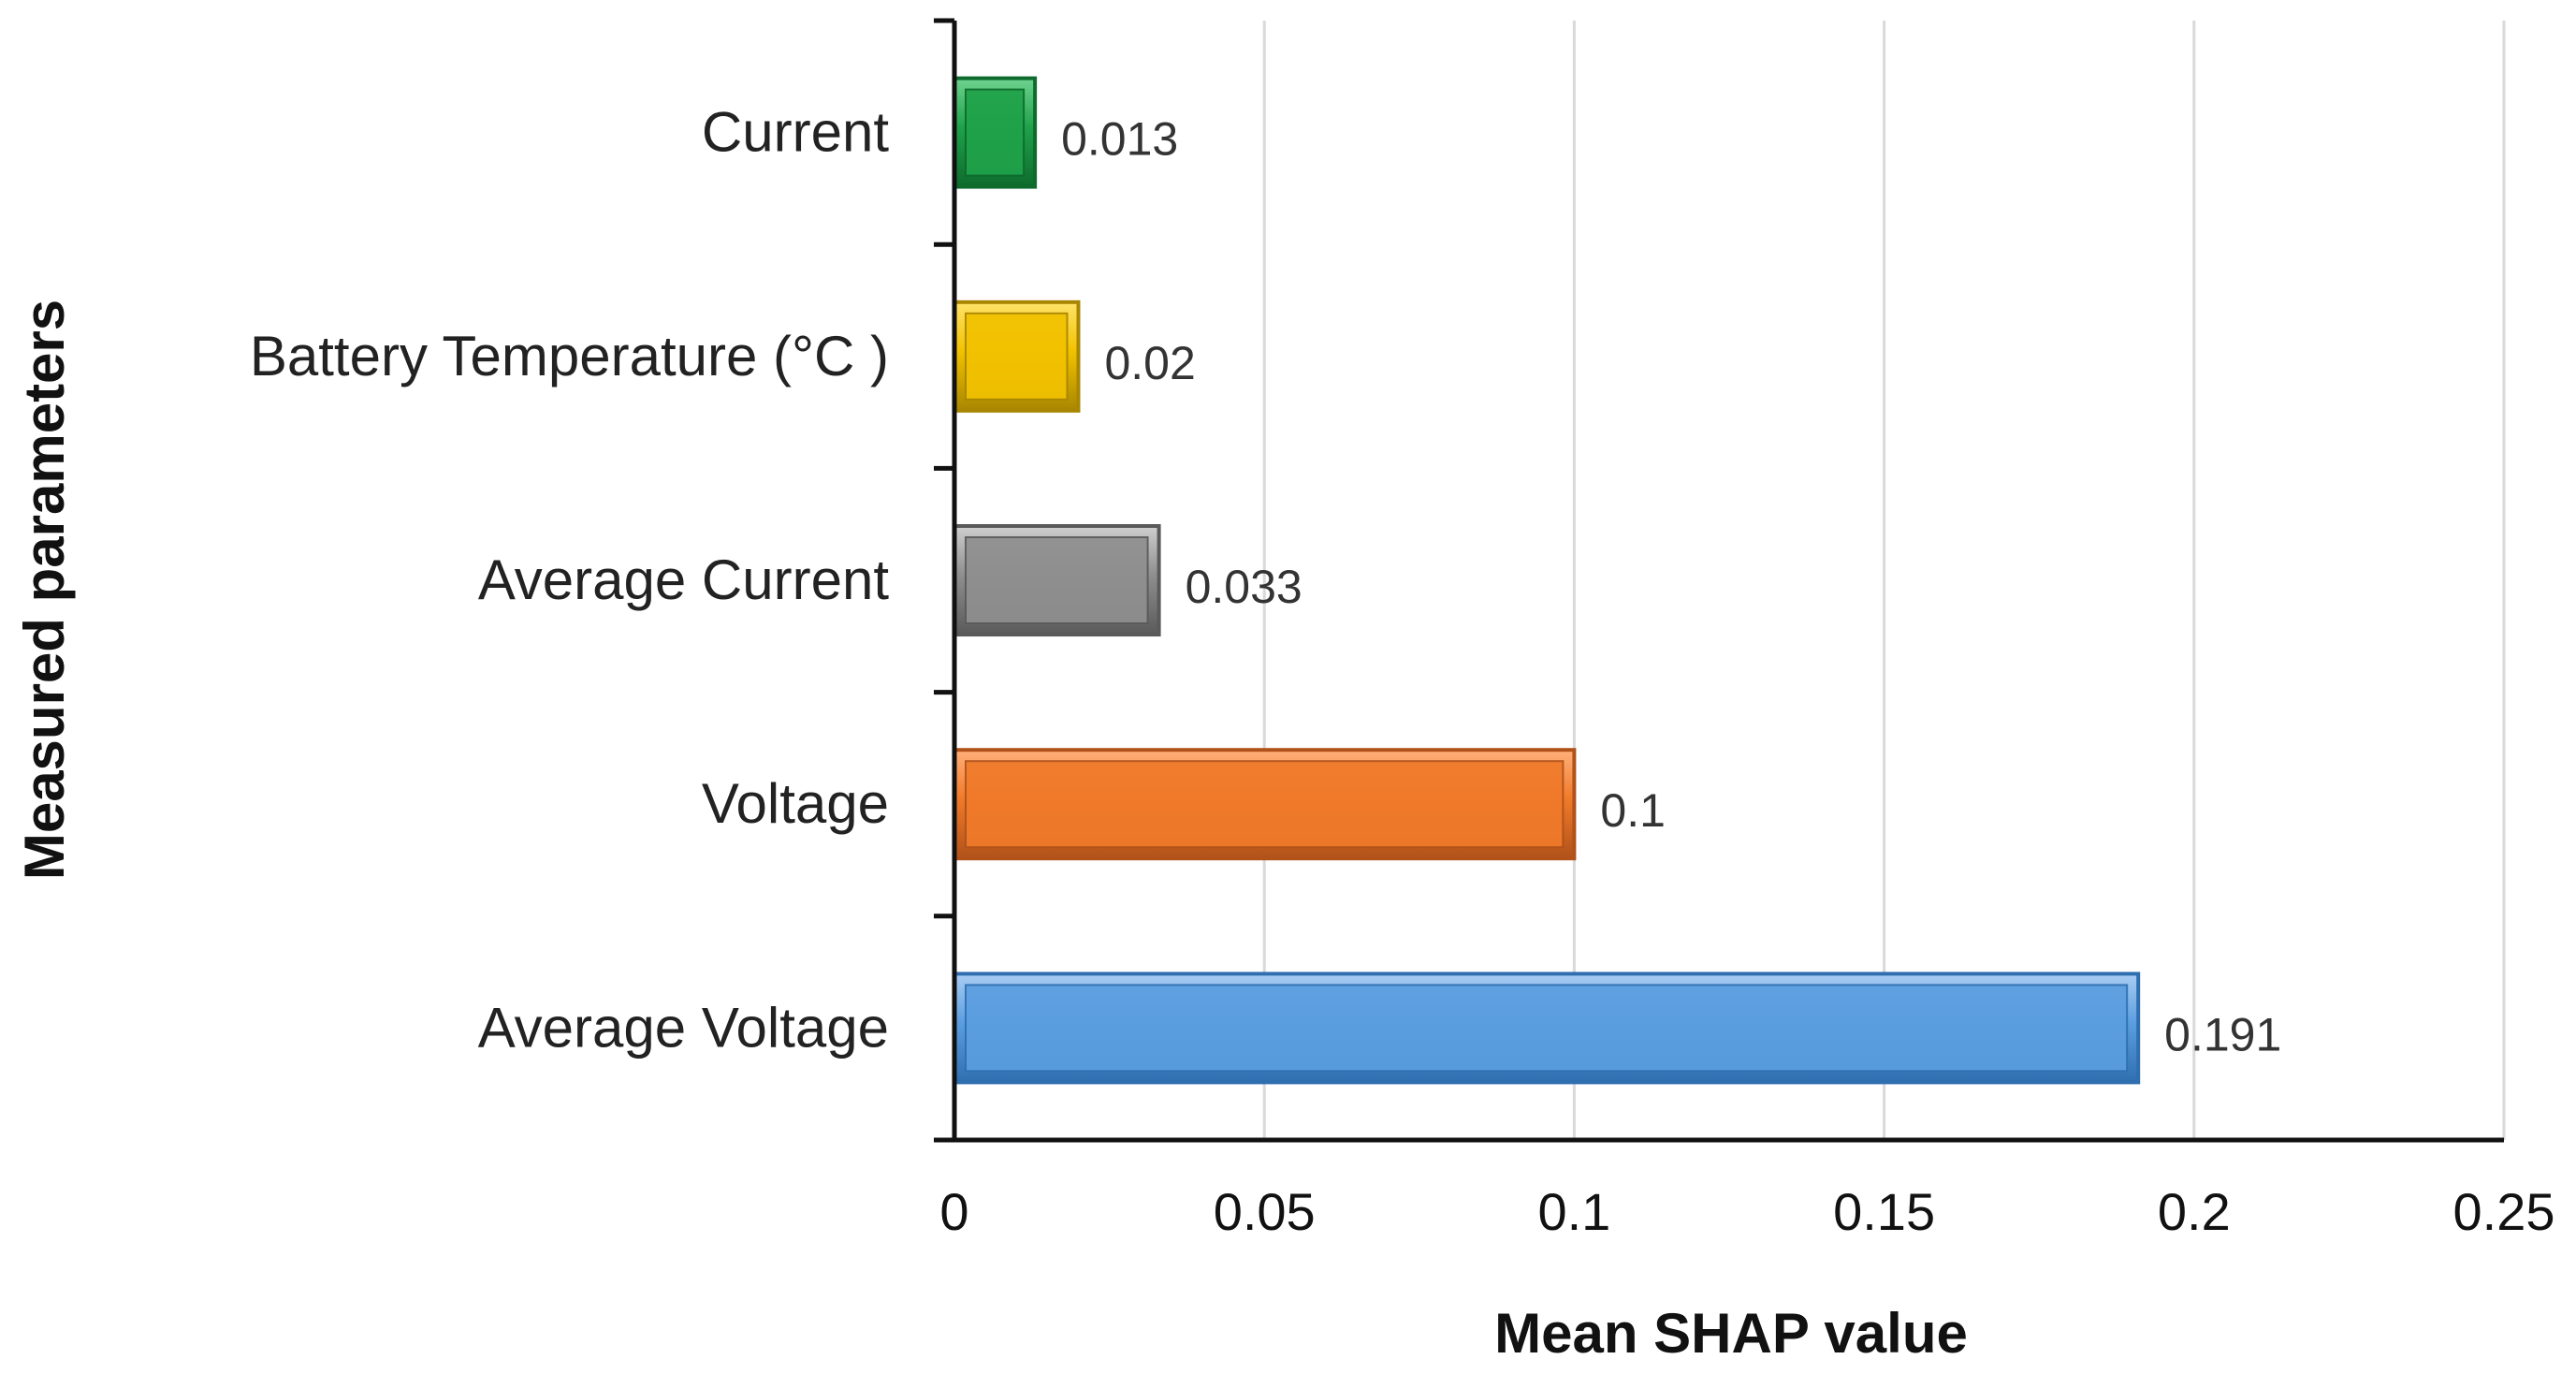 The image size is (2576, 1374). What do you see at coordinates (1573, 1211) in the screenshot?
I see `x-tick-label: 0.1` at bounding box center [1573, 1211].